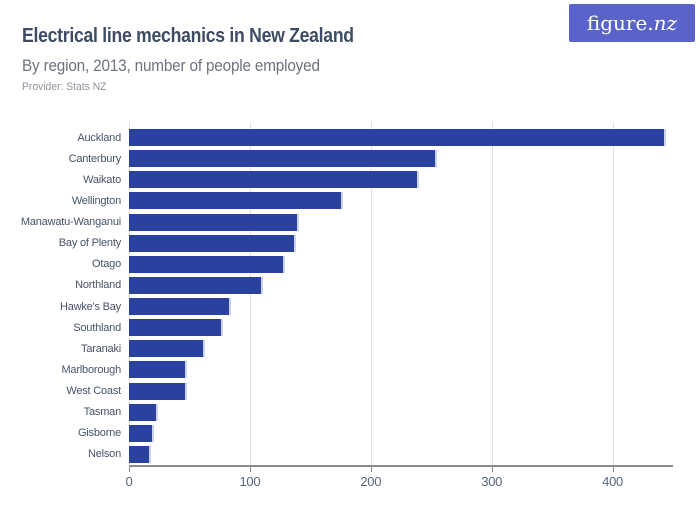 This screenshot has height=525, width=700. What do you see at coordinates (99, 137) in the screenshot?
I see `y-label: Auckland` at bounding box center [99, 137].